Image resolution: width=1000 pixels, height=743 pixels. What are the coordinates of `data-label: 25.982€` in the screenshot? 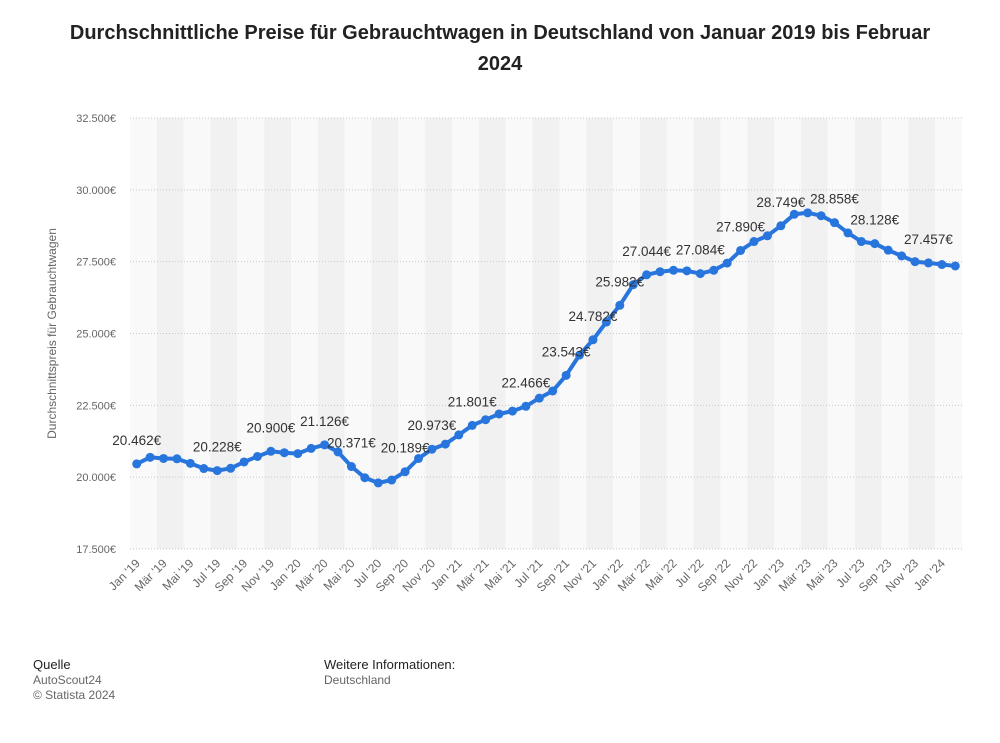 It's located at (619, 281).